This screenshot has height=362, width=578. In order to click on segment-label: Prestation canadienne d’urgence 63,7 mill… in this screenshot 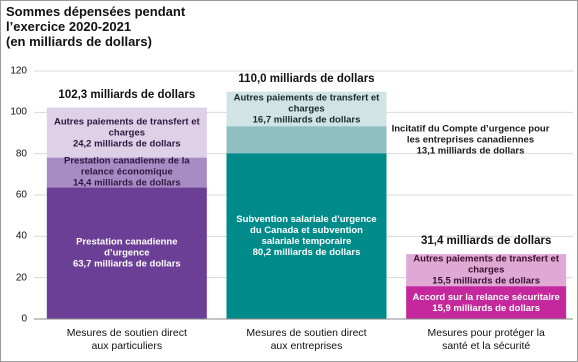, I will do `click(127, 253)`.